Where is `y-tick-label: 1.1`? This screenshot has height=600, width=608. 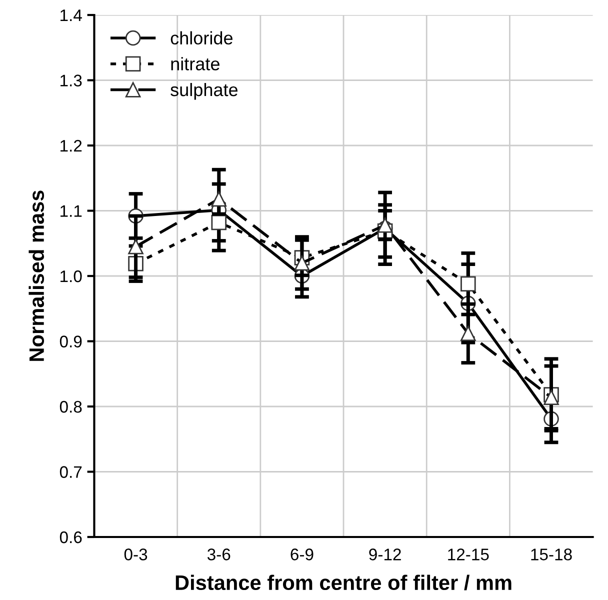
y-tick-label: 1.1 is located at coordinates (71, 211).